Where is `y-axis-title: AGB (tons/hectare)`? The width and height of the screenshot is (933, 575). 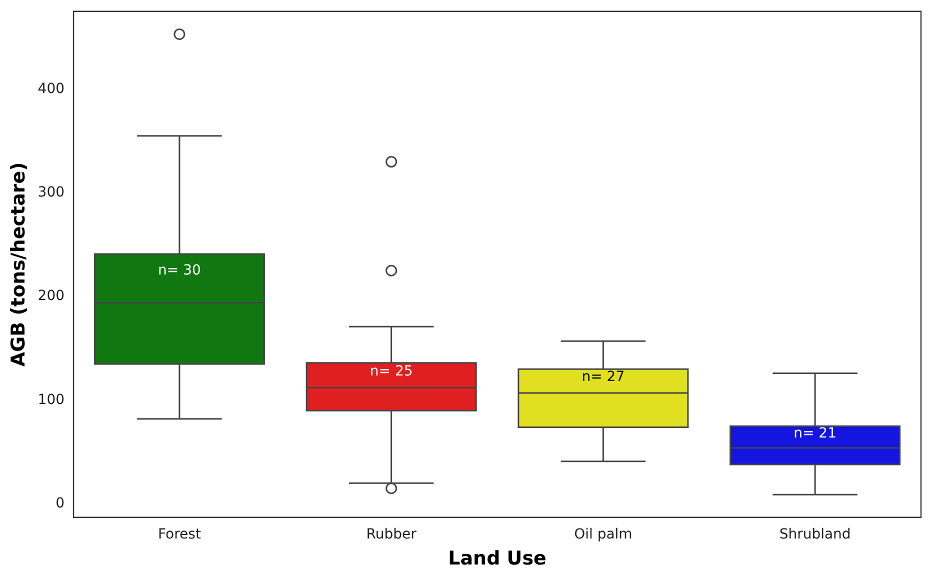 y-axis-title: AGB (tons/hectare) is located at coordinates (18, 264).